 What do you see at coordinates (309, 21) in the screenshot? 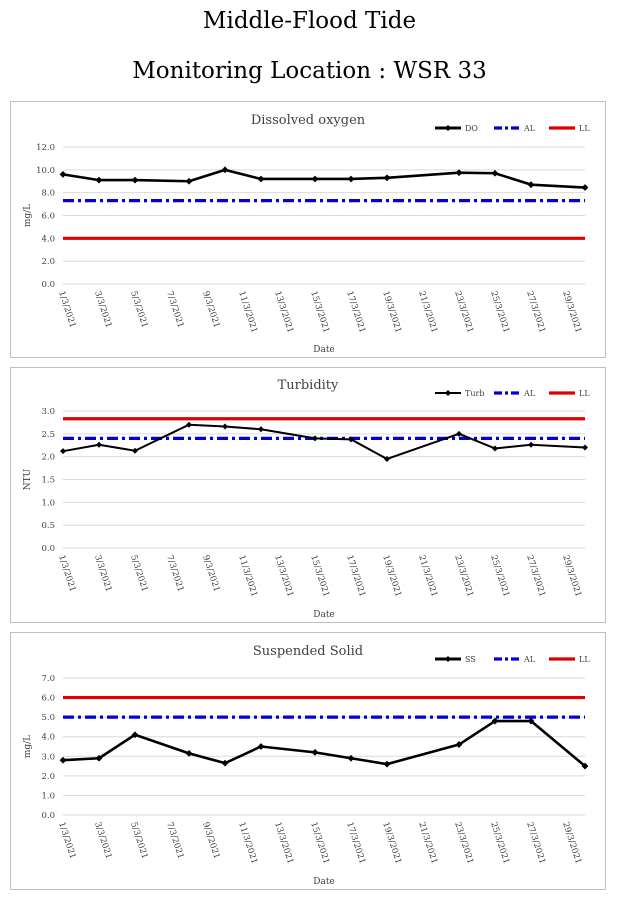
I see `page-title: Middle-Flood Tide` at bounding box center [309, 21].